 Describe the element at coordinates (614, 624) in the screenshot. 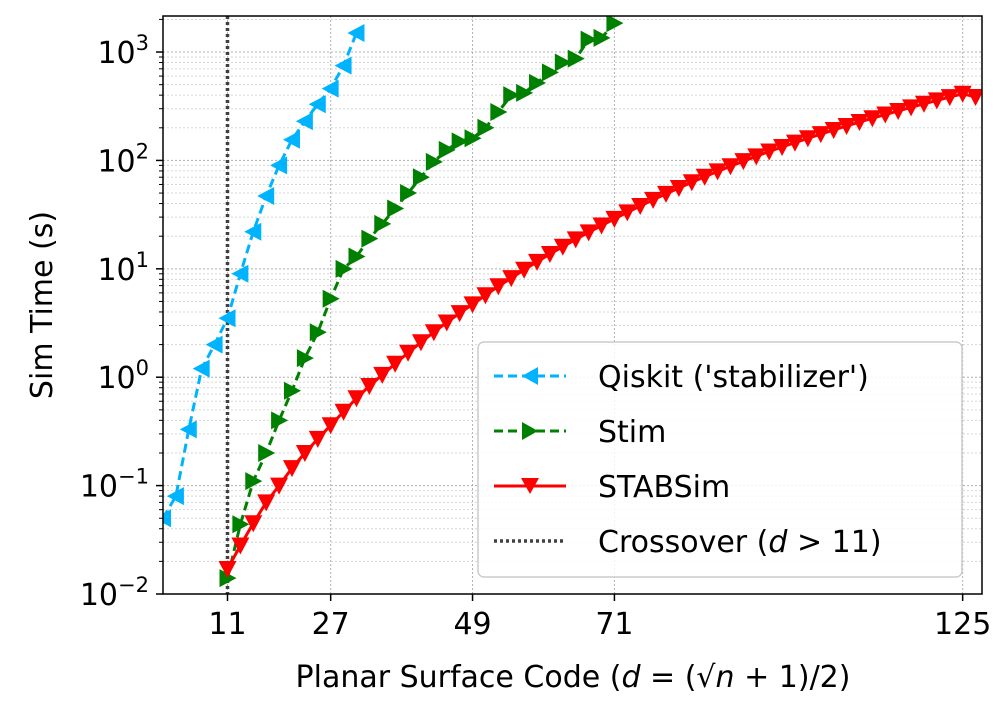

I see `x-tick-label: 71` at that location.